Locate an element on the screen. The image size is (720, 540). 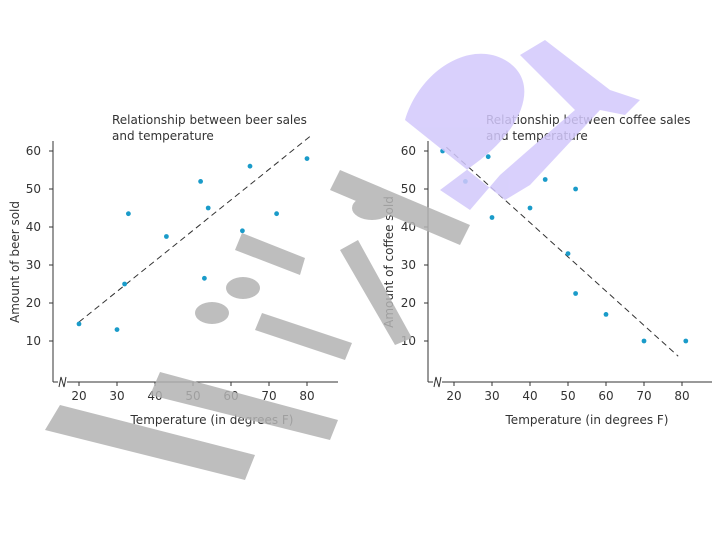
coffee-chart-y-axis-label: Amount of coffee sold is located at coordinates (389, 262).